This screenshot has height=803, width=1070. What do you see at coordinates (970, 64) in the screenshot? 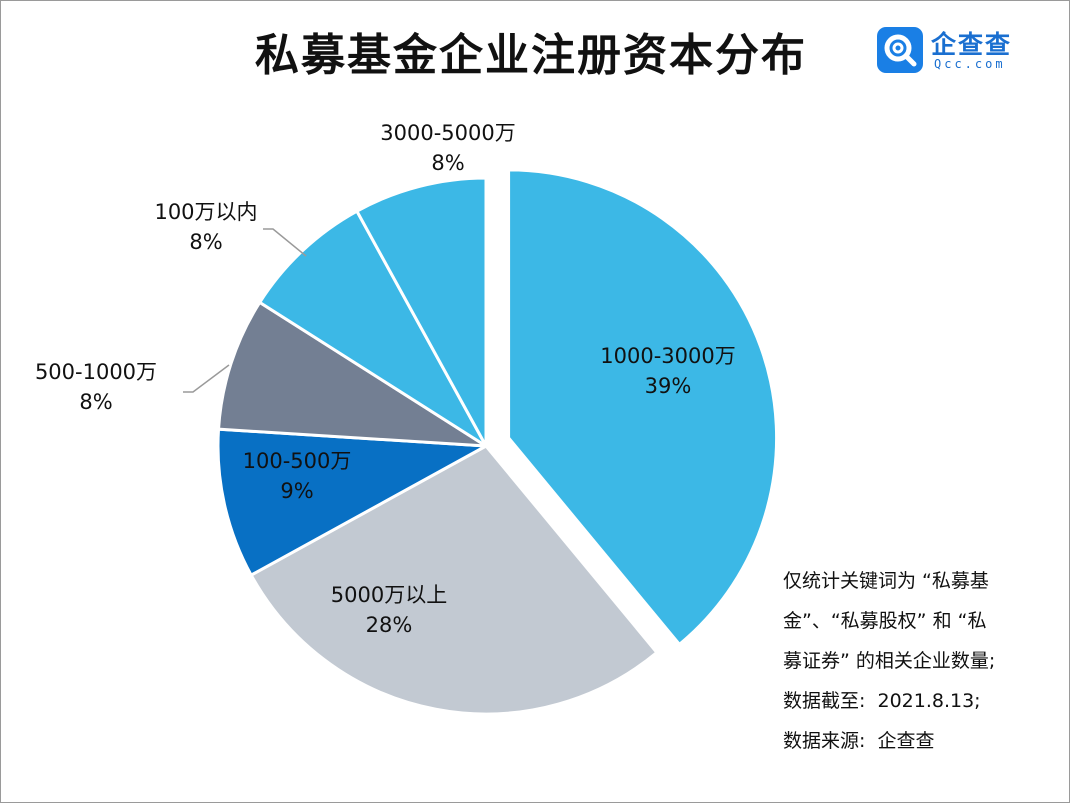
I see `logo-domain: Qcc.com` at bounding box center [970, 64].